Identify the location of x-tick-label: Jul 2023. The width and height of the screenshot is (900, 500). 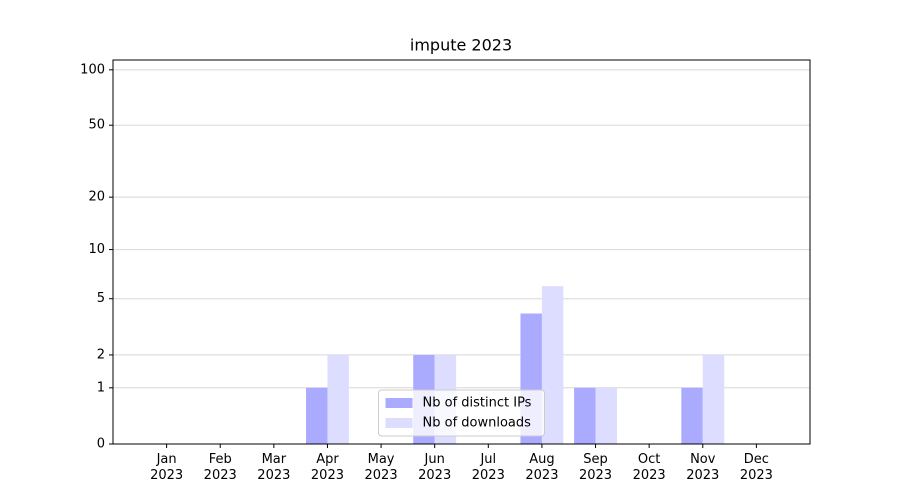
(488, 467).